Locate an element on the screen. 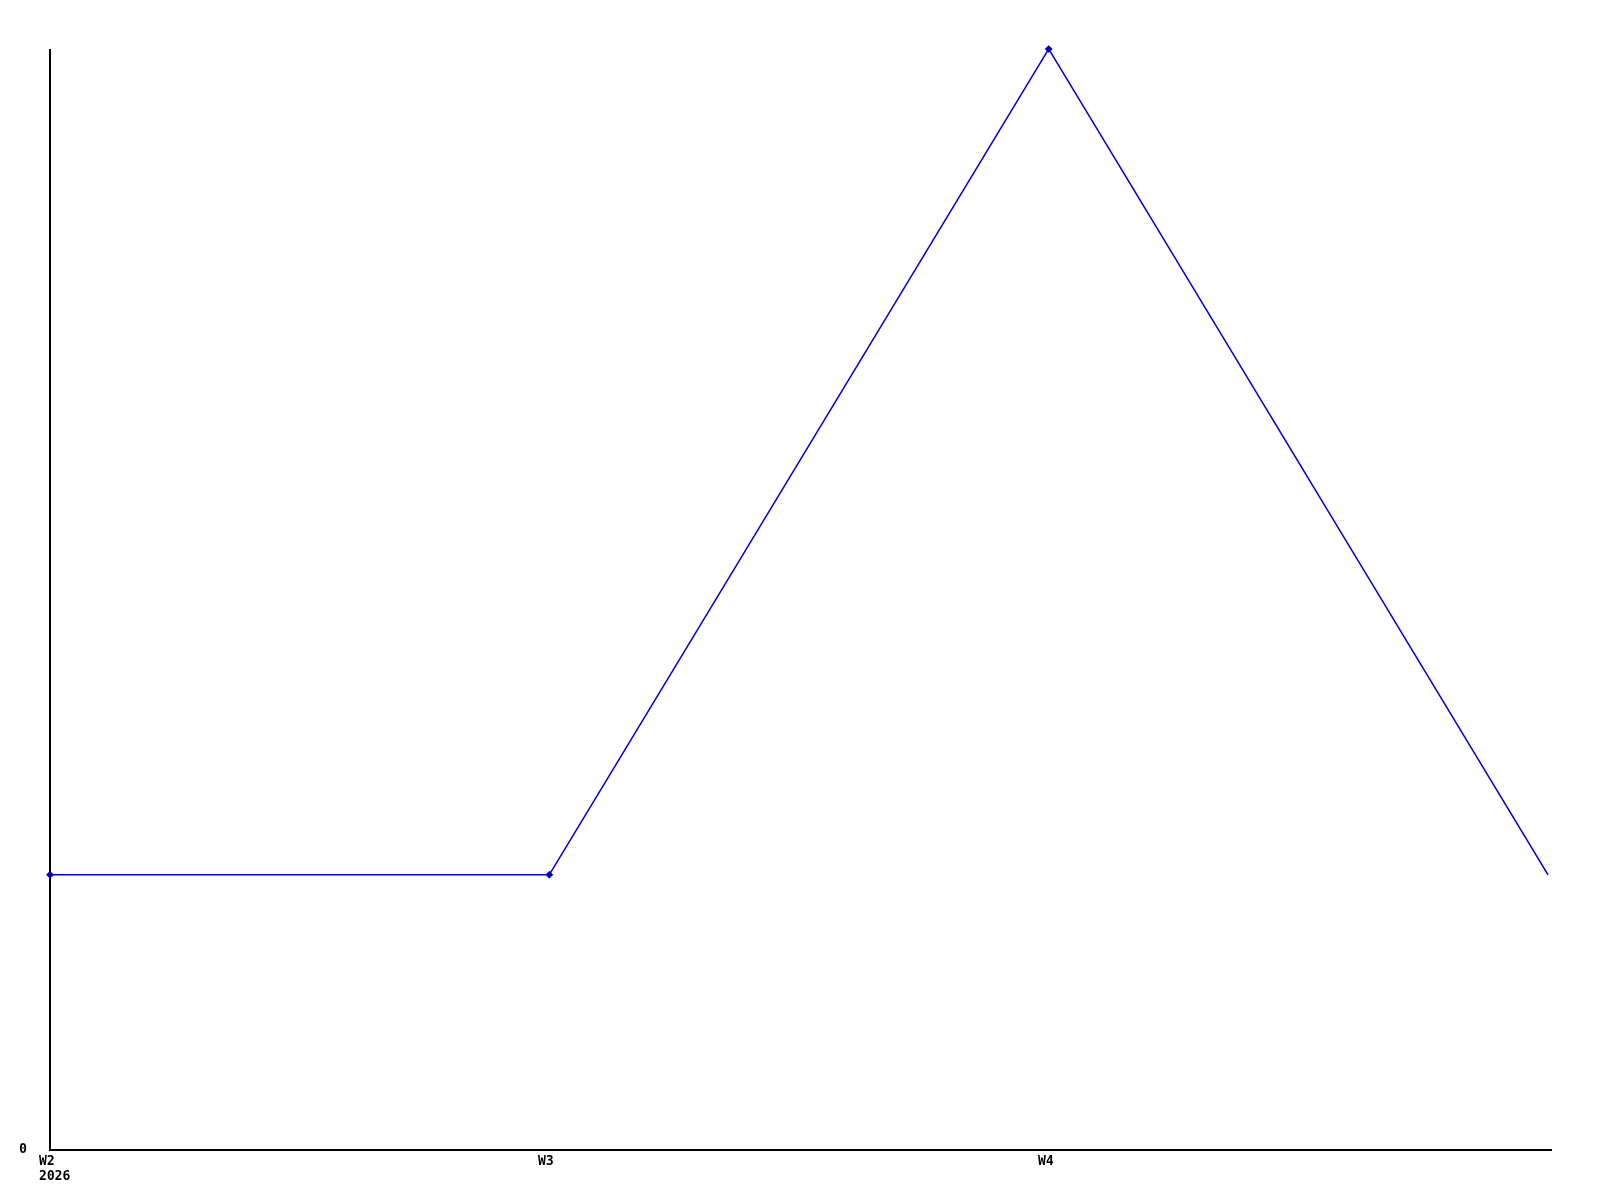  y-tick-label-0: 0 is located at coordinates (23, 1149).